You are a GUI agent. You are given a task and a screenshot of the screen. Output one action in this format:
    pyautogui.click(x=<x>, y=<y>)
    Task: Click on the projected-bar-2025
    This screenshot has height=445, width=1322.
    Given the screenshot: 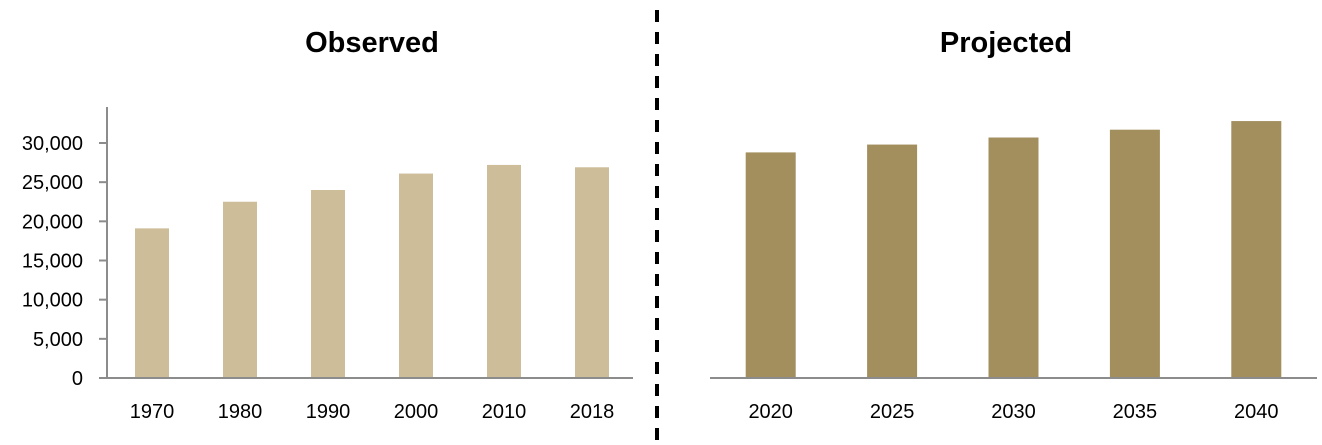 What is the action you would take?
    pyautogui.click(x=892, y=261)
    